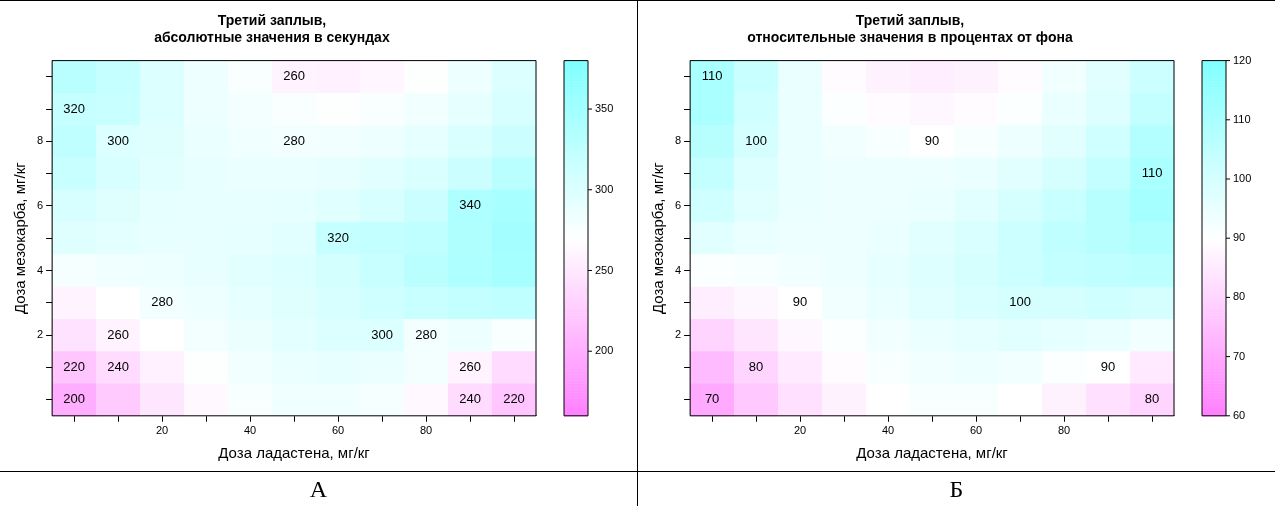  I want to click on color-bar-label: 70, so click(1239, 355).